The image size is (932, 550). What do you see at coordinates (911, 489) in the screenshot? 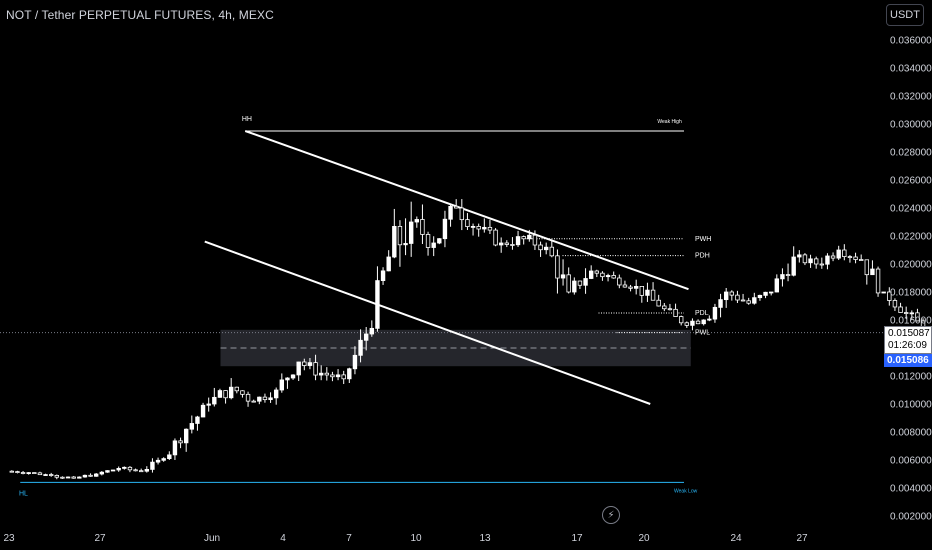
I see `y-tick-label: 0.004000` at bounding box center [911, 489].